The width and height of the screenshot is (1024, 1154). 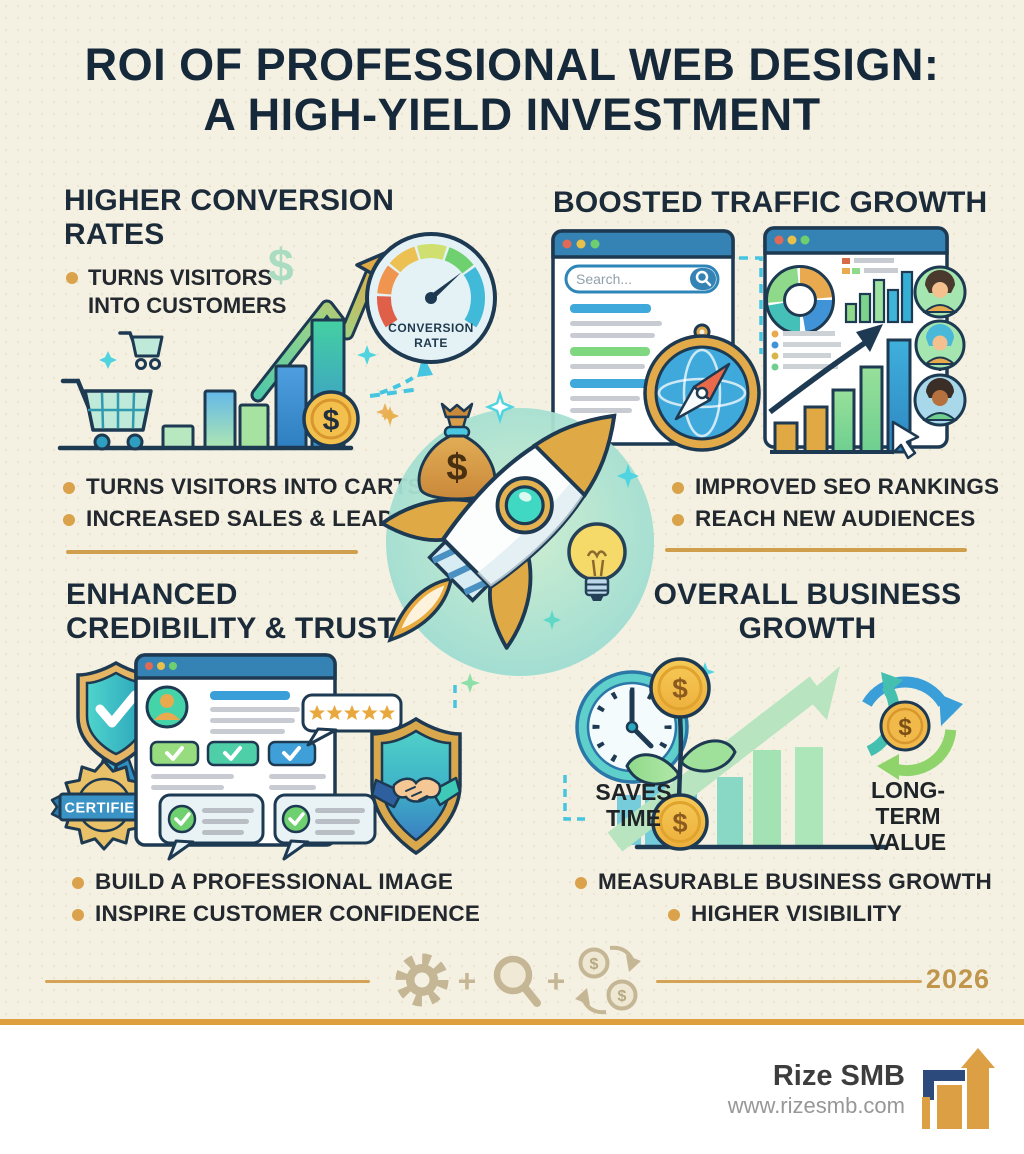 I want to click on certified-badge-icon: CERTIFIED, so click(x=105, y=805).